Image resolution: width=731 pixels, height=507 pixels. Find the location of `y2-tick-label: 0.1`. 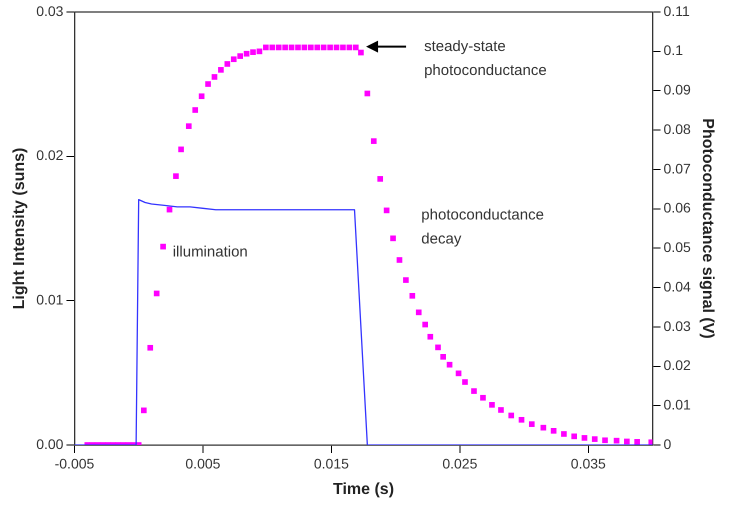

y2-tick-label: 0.1 is located at coordinates (674, 50).